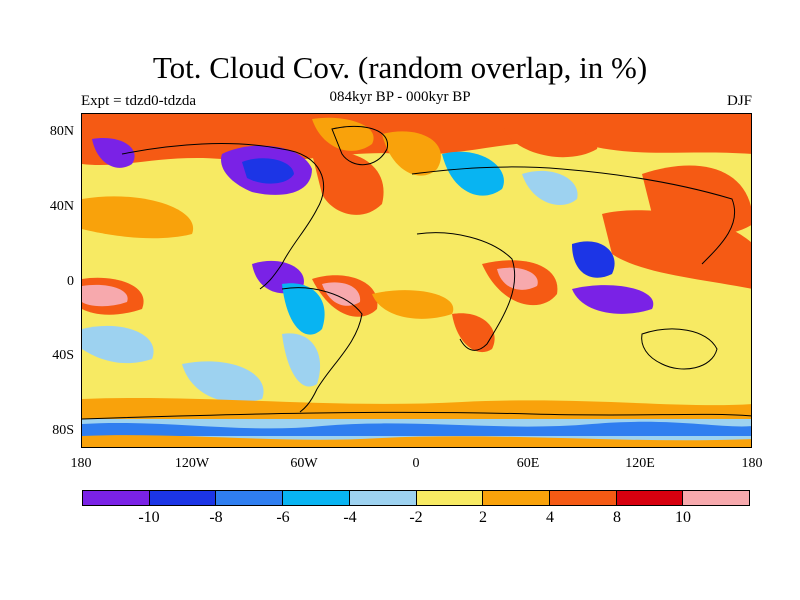  Describe the element at coordinates (400, 67) in the screenshot. I see `plot-title: Tot. Cloud Cov. (random overlap, in %)` at that location.